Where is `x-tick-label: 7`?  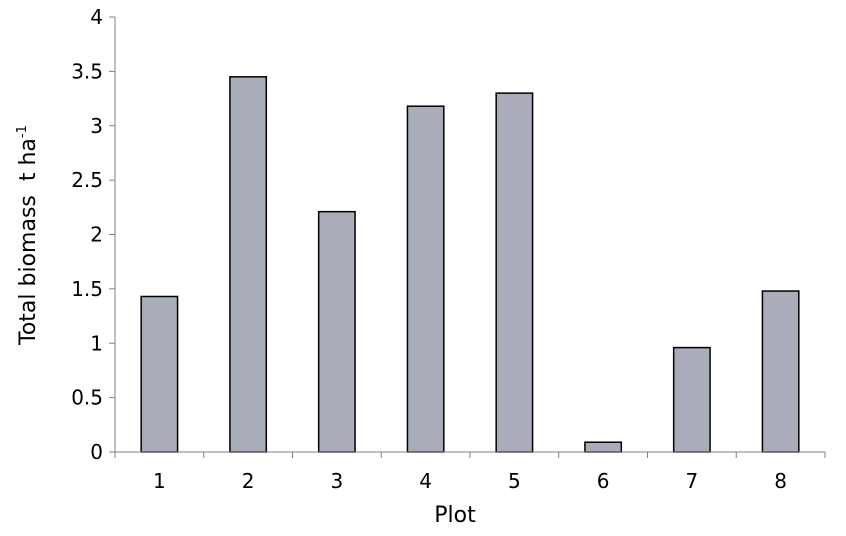
x-tick-label: 7 is located at coordinates (692, 481).